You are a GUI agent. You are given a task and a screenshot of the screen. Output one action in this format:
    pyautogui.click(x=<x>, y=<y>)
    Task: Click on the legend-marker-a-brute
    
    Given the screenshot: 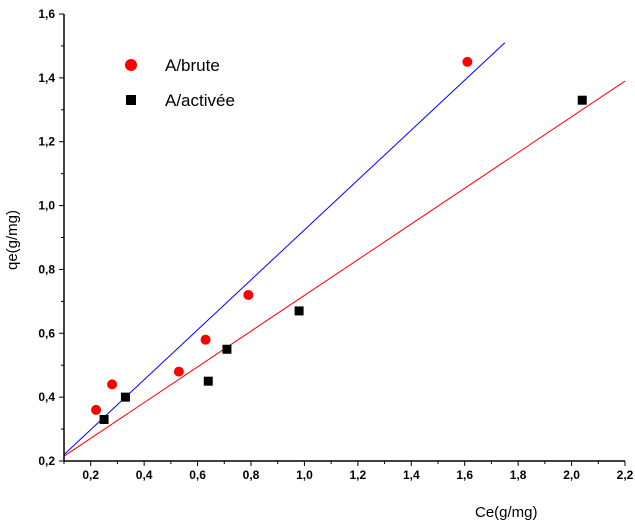 What is the action you would take?
    pyautogui.click(x=131, y=65)
    